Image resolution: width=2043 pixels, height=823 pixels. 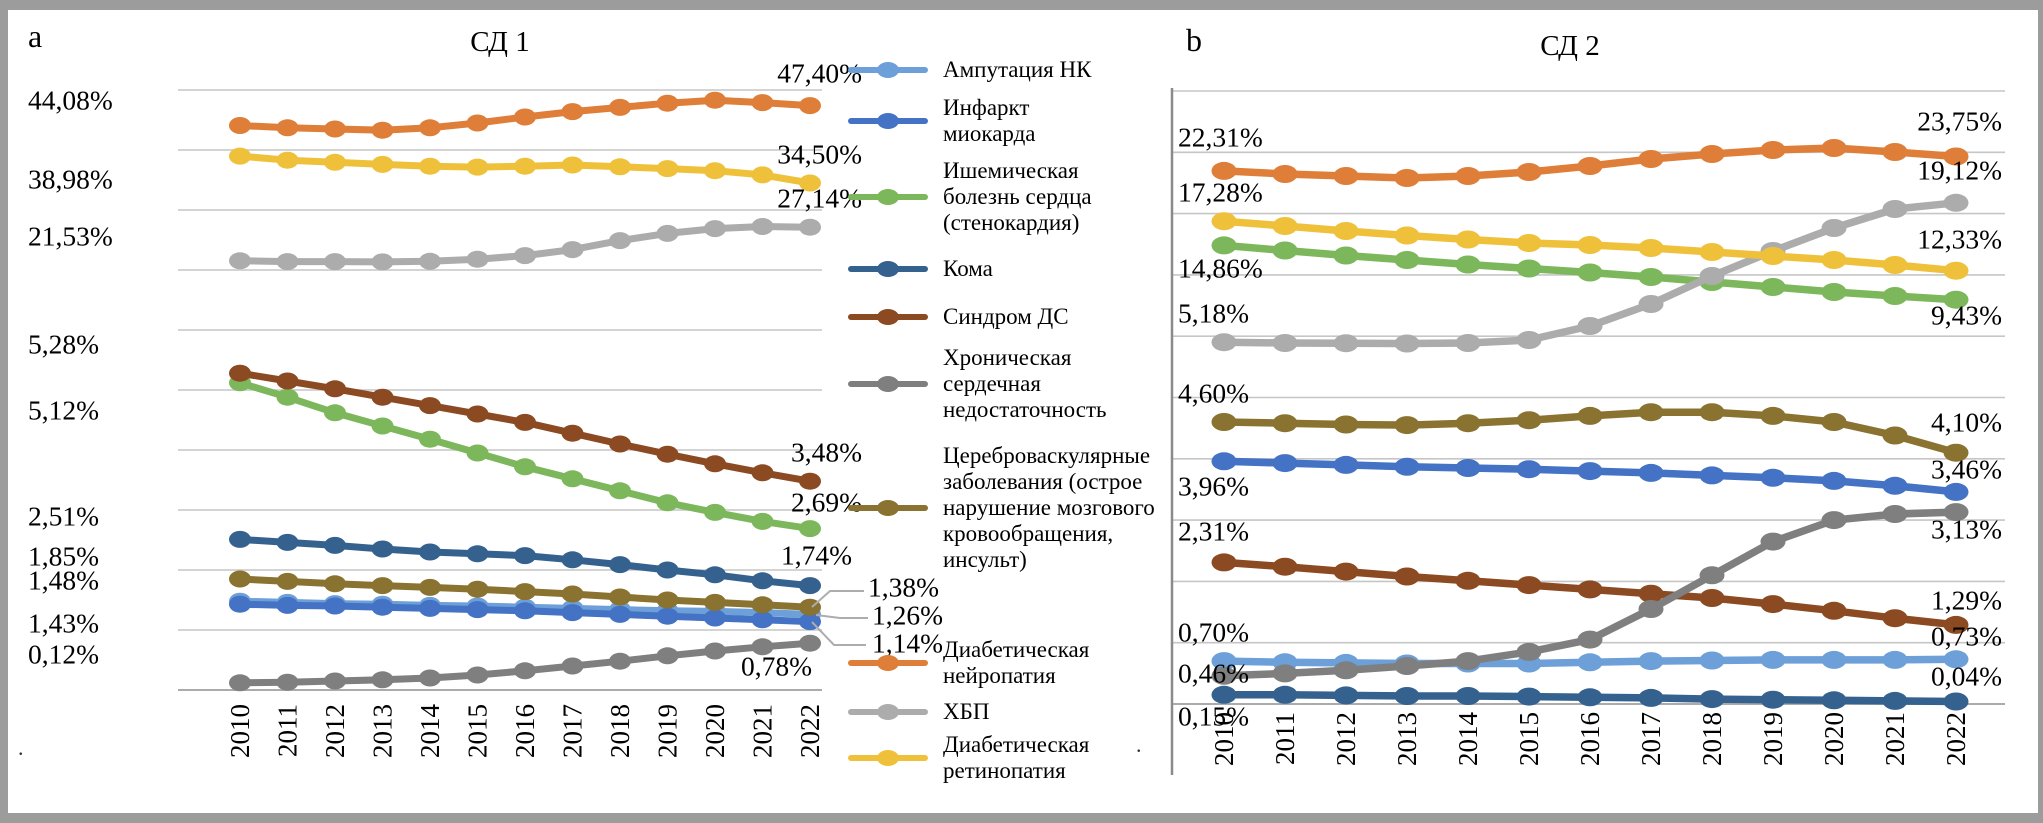 I want to click on legend-item-chf: Хроническая сердечная недостаточность, so click(x=1006, y=384).